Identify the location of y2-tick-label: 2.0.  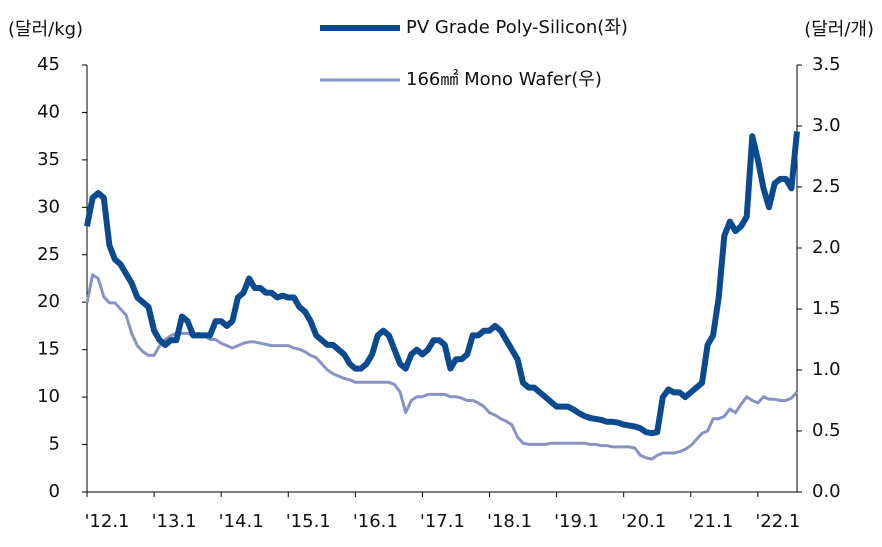
(826, 247).